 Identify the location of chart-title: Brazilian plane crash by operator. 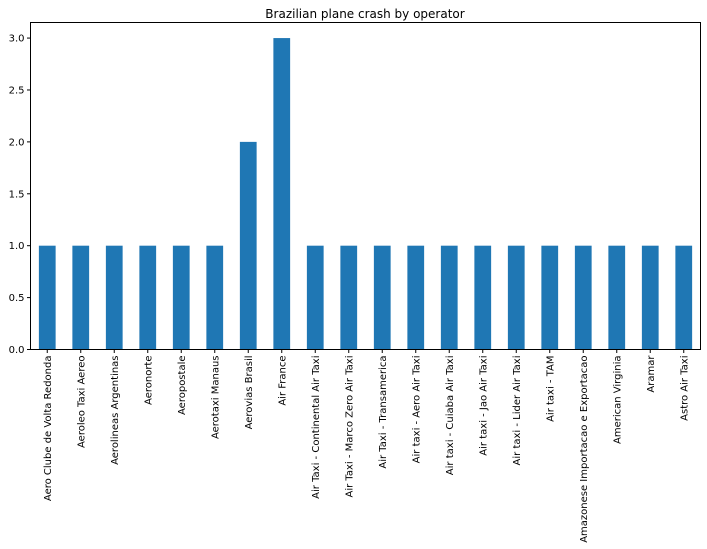
(364, 14).